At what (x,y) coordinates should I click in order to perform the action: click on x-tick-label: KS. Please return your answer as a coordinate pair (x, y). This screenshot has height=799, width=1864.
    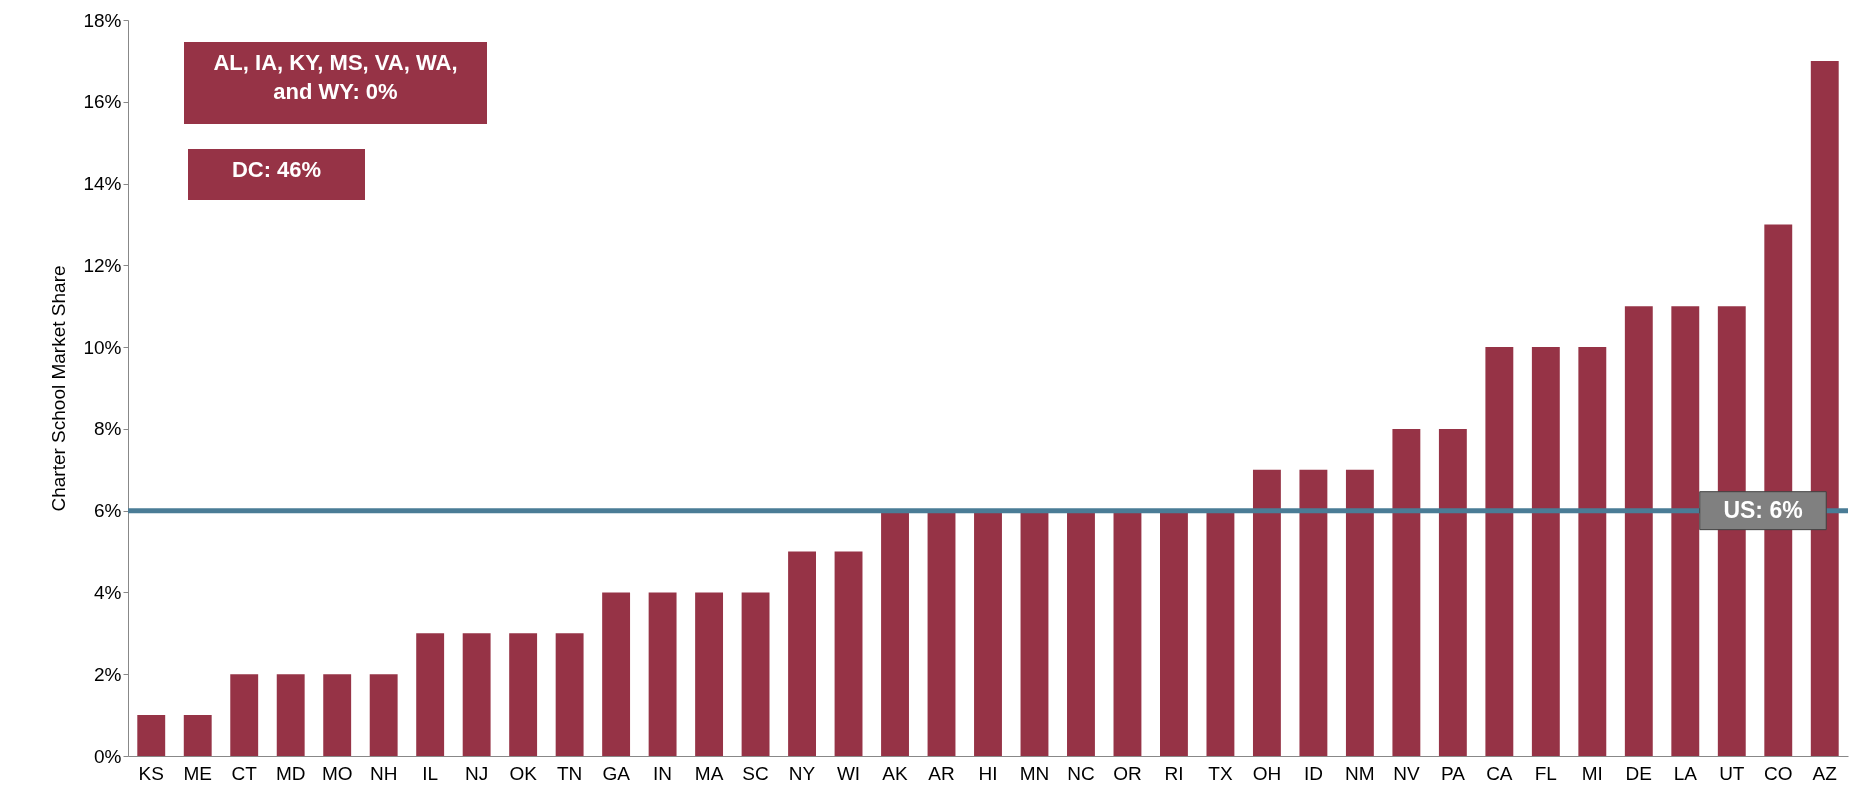
    Looking at the image, I should click on (151, 773).